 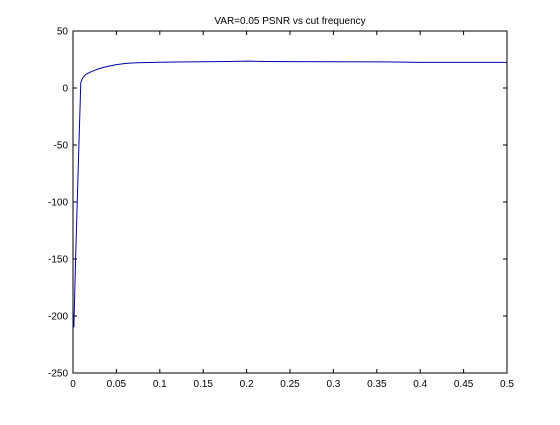 I want to click on x-tick-label: 0.1, so click(x=160, y=384).